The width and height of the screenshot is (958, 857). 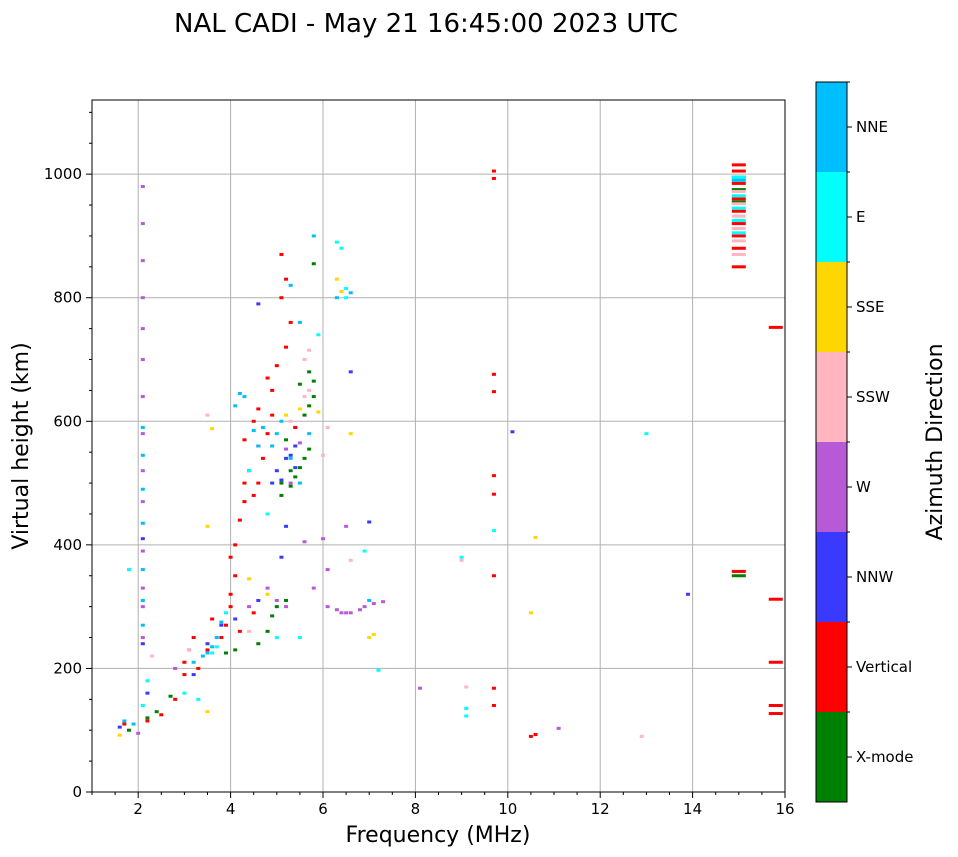 What do you see at coordinates (831, 577) in the screenshot?
I see `colorbar-swatch-nnw` at bounding box center [831, 577].